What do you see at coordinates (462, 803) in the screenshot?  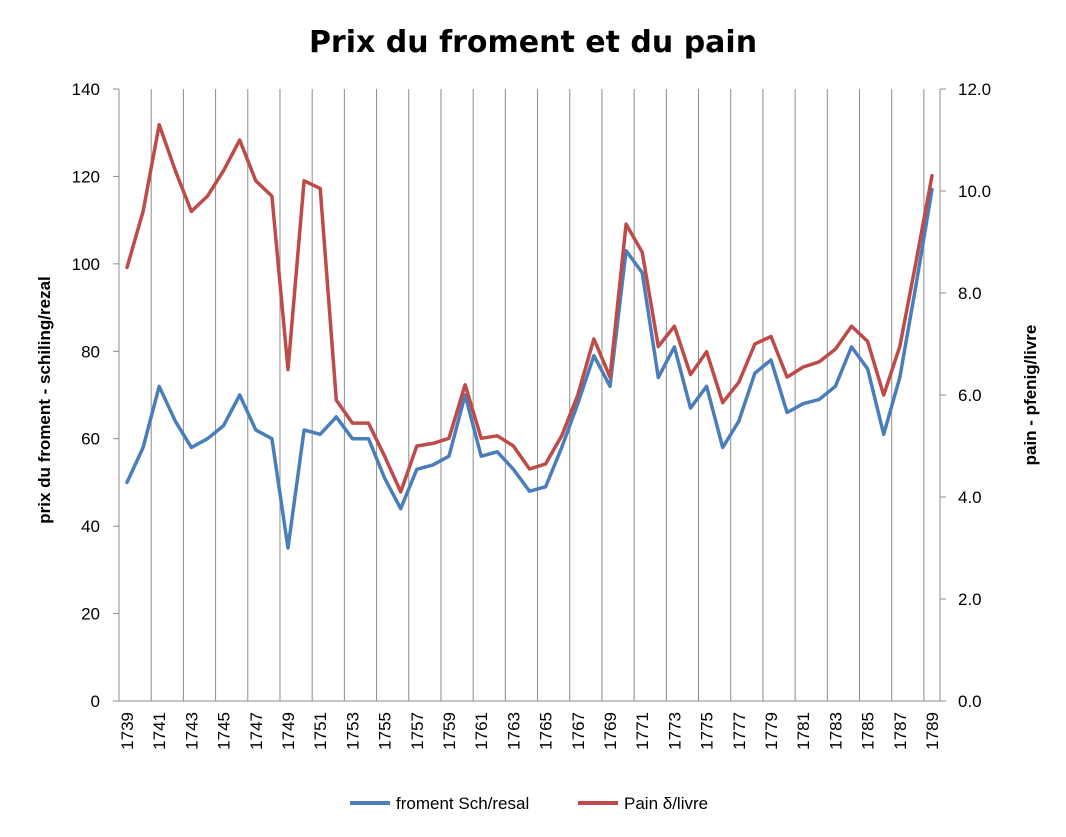 I see `legend-label-froment: froment Sch/resal` at bounding box center [462, 803].